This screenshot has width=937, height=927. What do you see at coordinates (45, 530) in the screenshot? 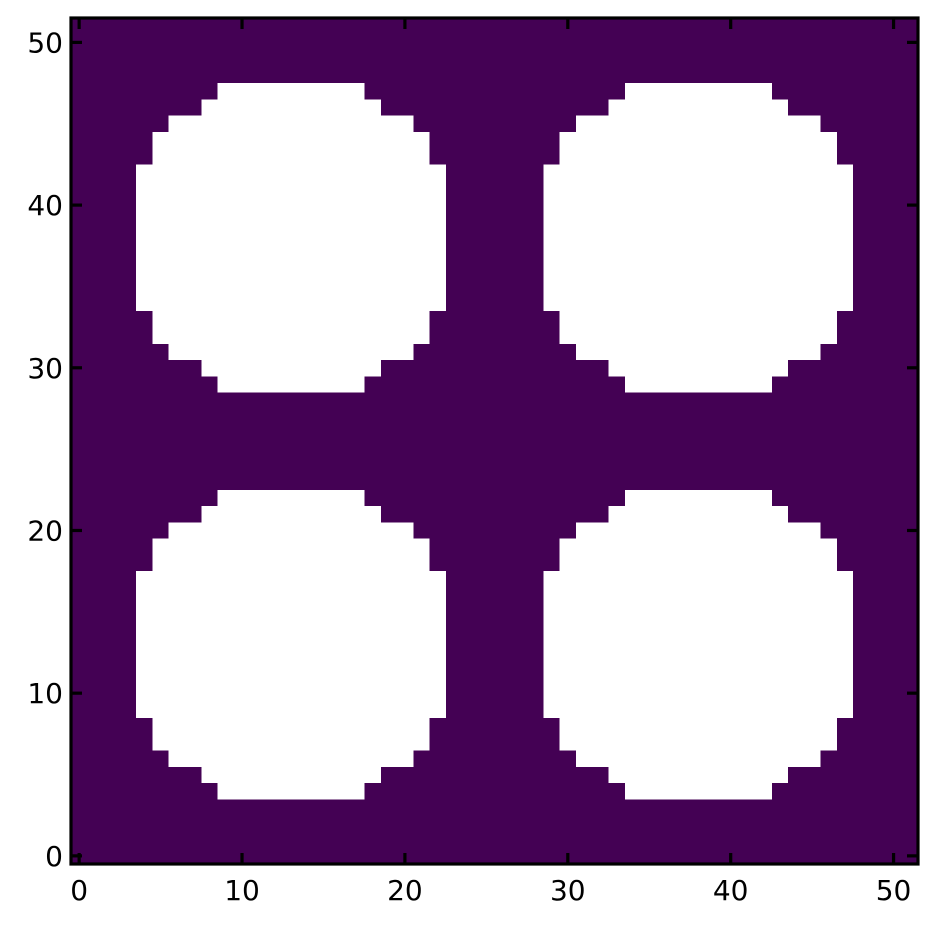
I see `y-tick-label: 20` at bounding box center [45, 530].